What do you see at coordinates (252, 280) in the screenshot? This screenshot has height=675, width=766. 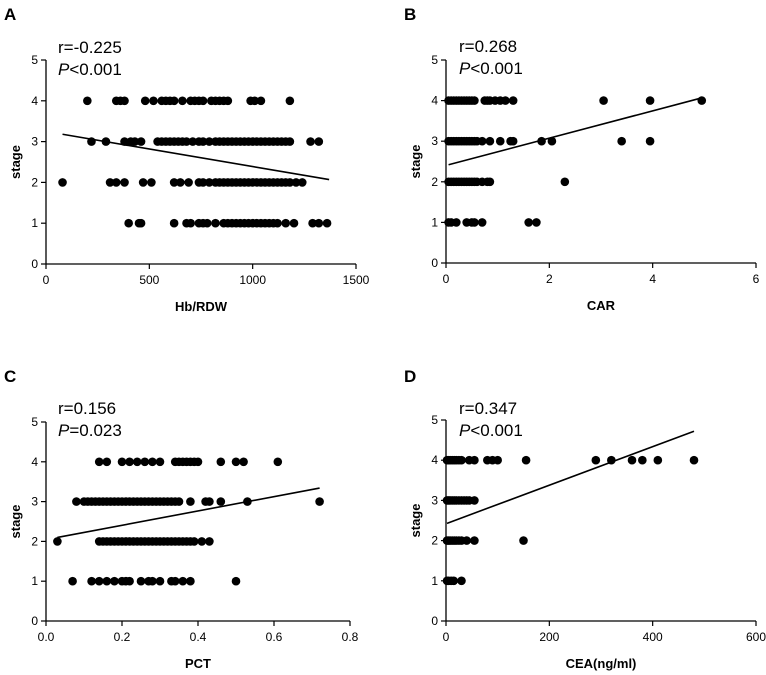 I see `x-tick-label: 1000` at bounding box center [252, 280].